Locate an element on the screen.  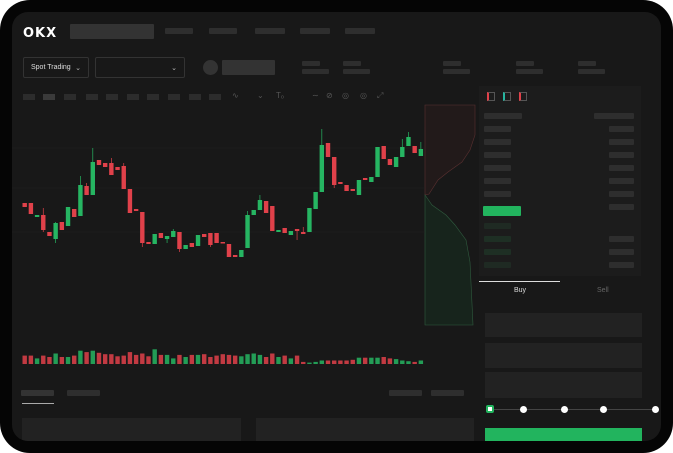
indicator-icon: ∿ is located at coordinates (235, 95).